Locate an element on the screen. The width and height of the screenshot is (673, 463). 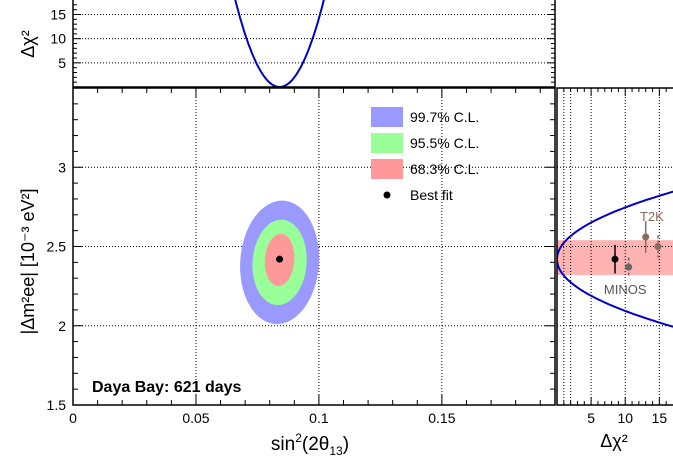
top-frame is located at coordinates (314, 44).